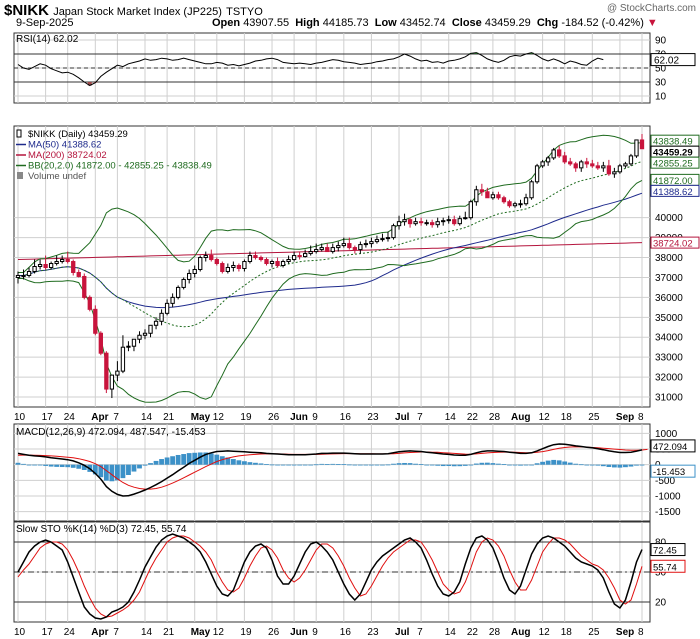 The image size is (700, 639). Describe the element at coordinates (661, 41) in the screenshot. I see `rsi-tick-label: 90` at that location.